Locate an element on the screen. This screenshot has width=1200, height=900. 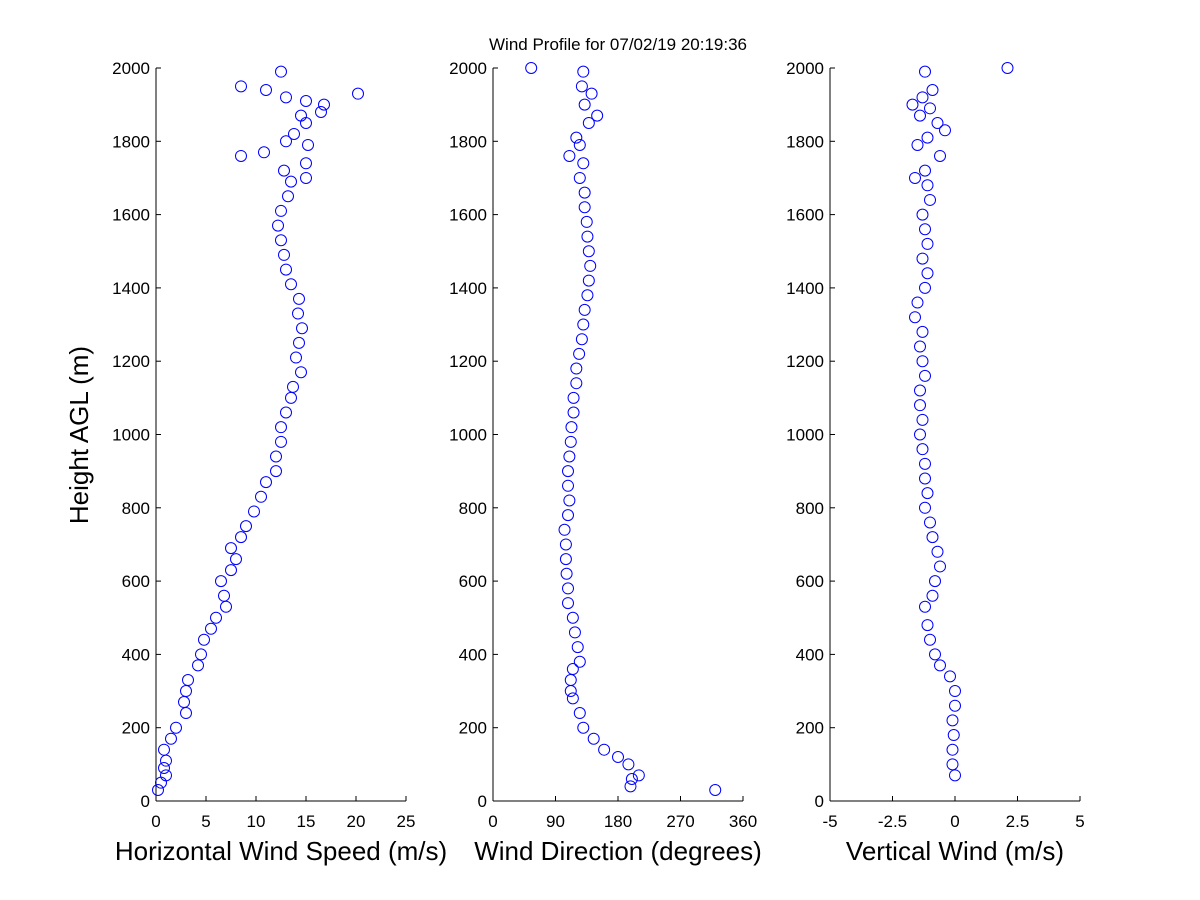
x-tick-label: 20 is located at coordinates (356, 821).